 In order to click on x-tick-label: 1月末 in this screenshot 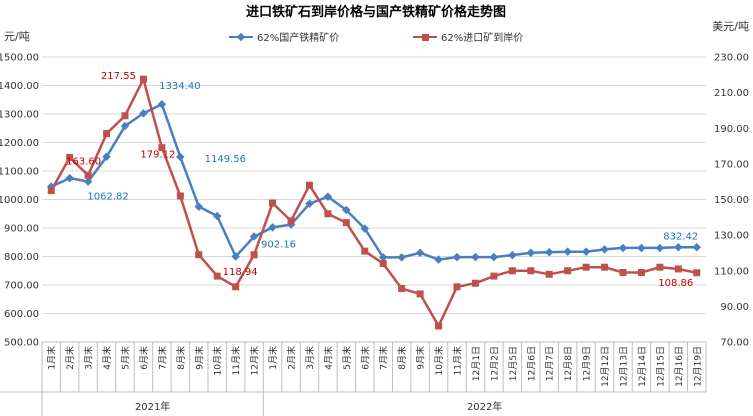, I will do `click(52, 358)`.